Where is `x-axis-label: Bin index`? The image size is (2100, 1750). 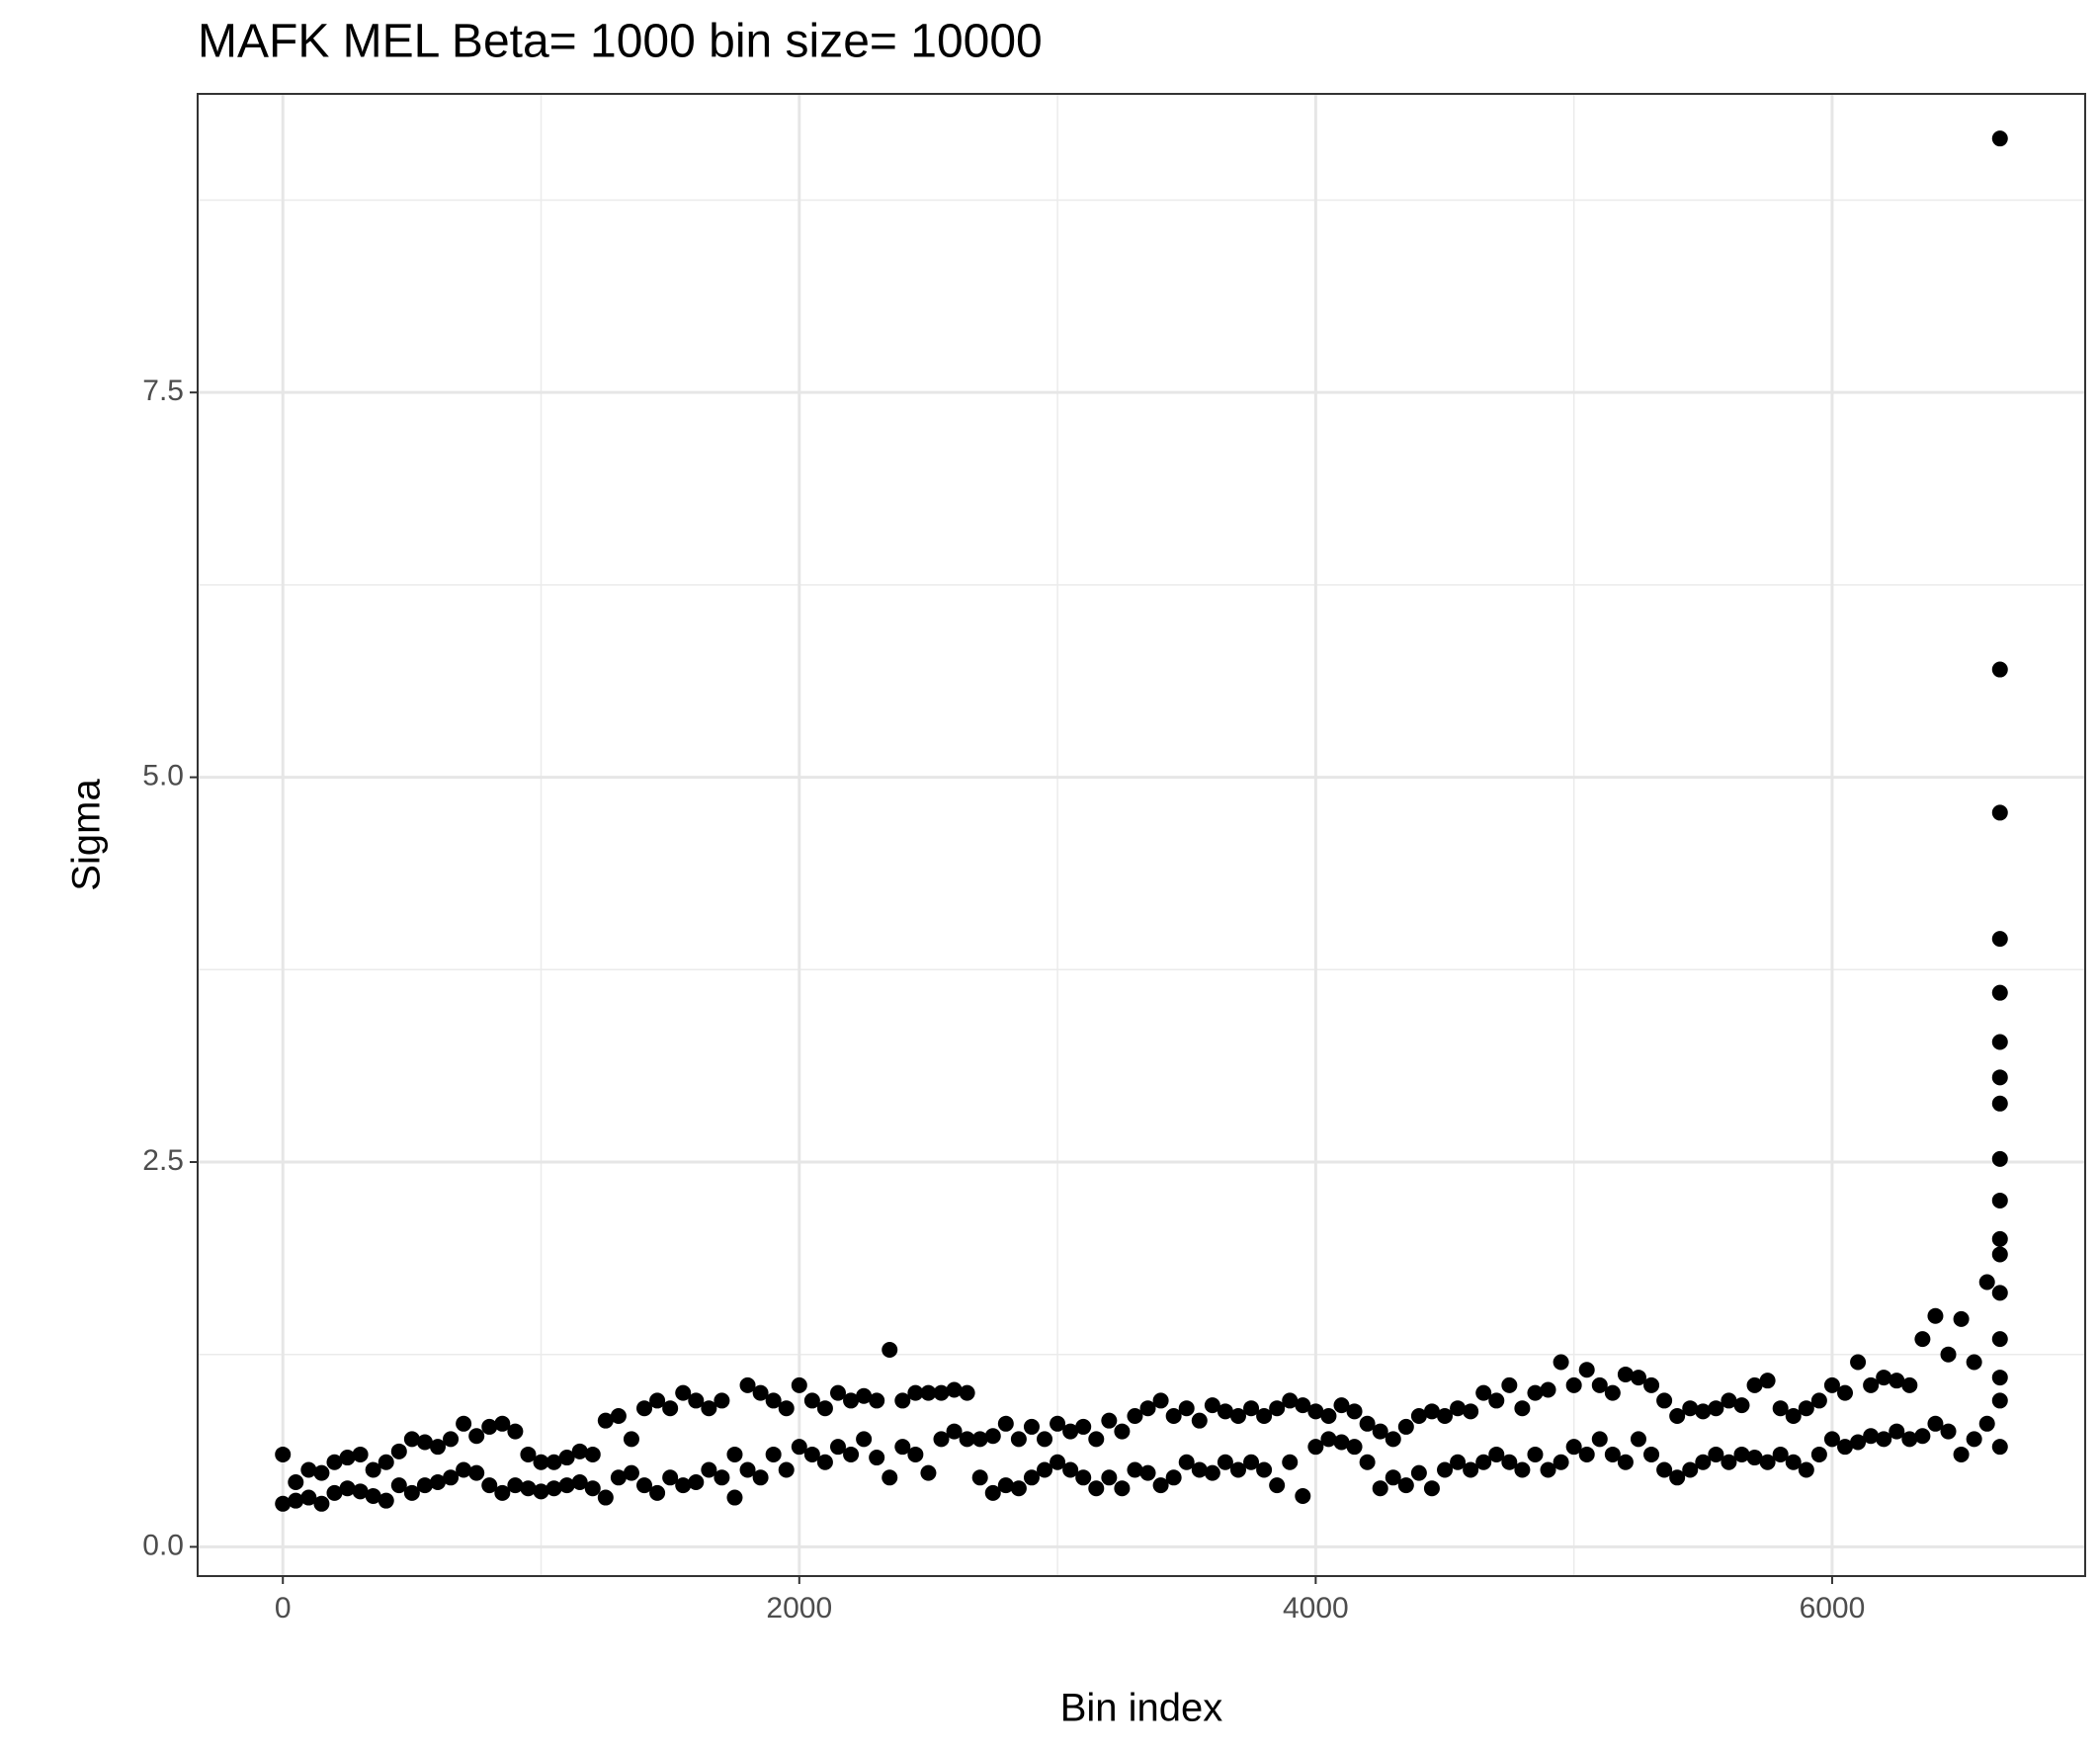
x-axis-label: Bin index is located at coordinates (1141, 1708).